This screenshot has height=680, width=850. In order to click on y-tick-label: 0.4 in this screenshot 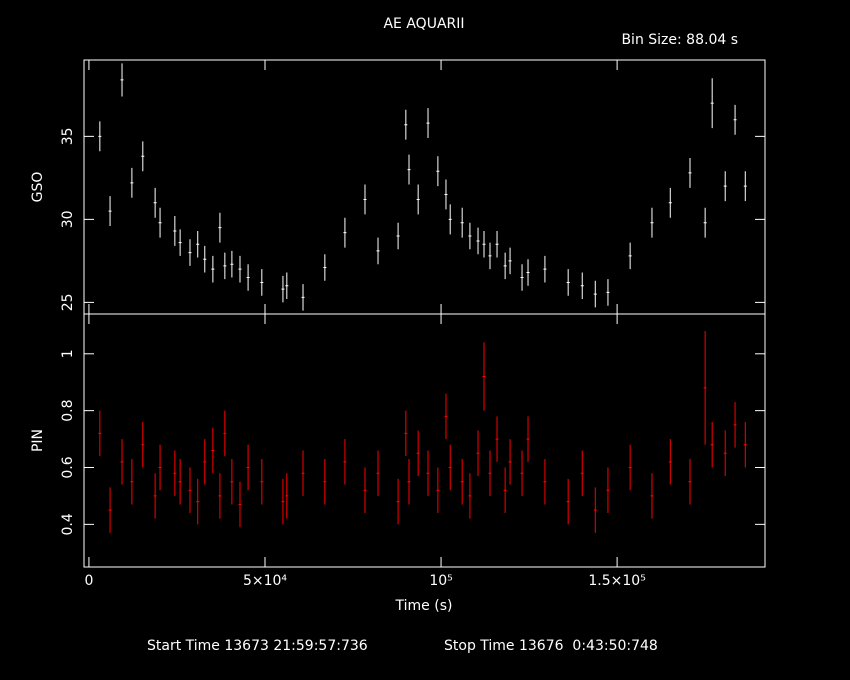, I will do `click(68, 524)`.